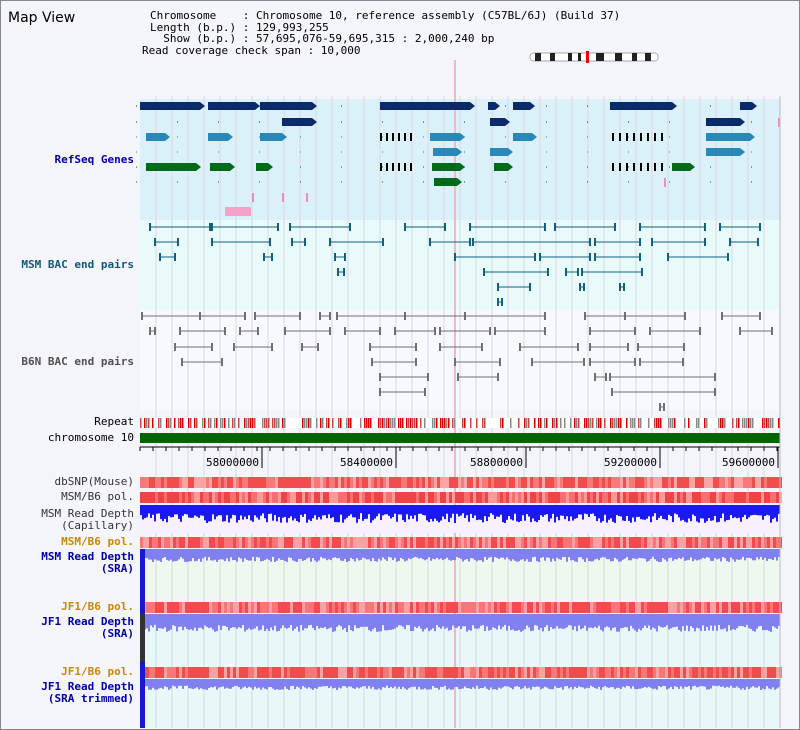  What do you see at coordinates (87, 692) in the screenshot?
I see `track-label-jf1-depth-trimmed: JF1 Read Depth (SRA trimmed)` at bounding box center [87, 692].